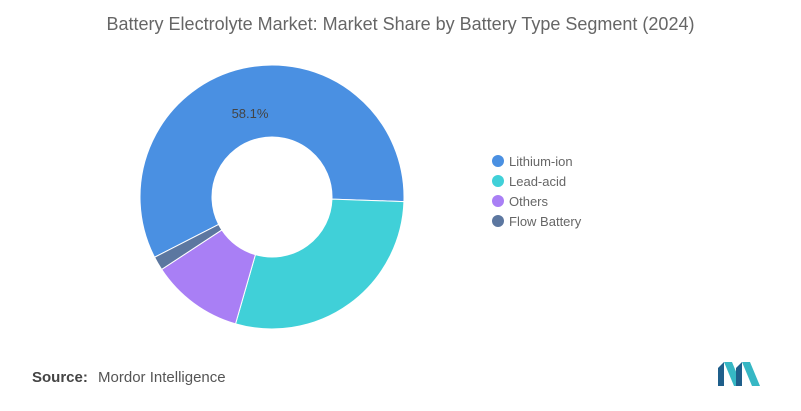 This screenshot has height=411, width=801. I want to click on mordor-intelligence-logo-icon, so click(739, 374).